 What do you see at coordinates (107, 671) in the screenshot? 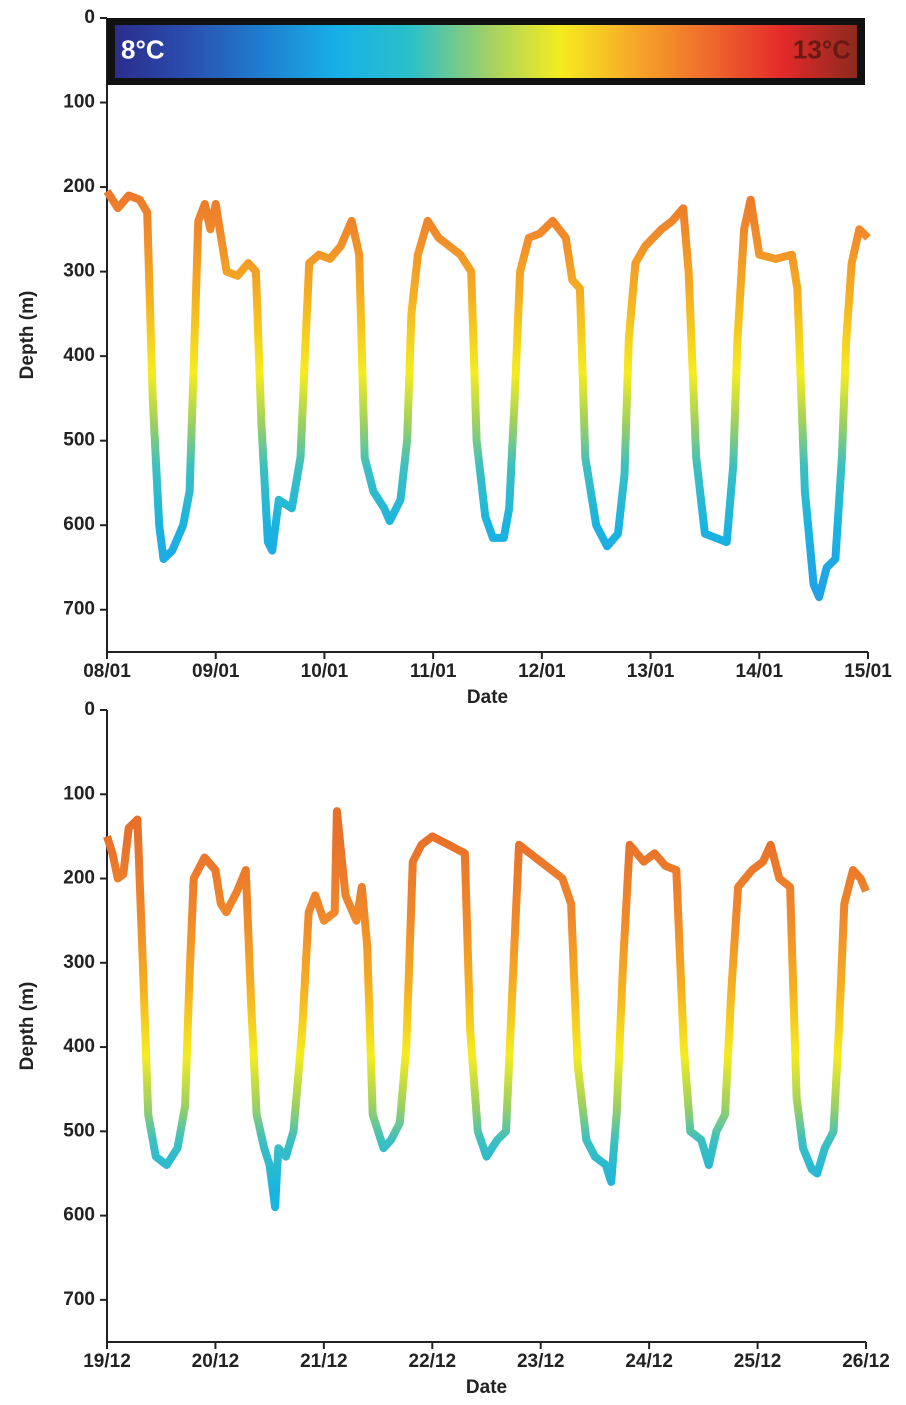
I see `x-tick-label: 08/01` at bounding box center [107, 671].